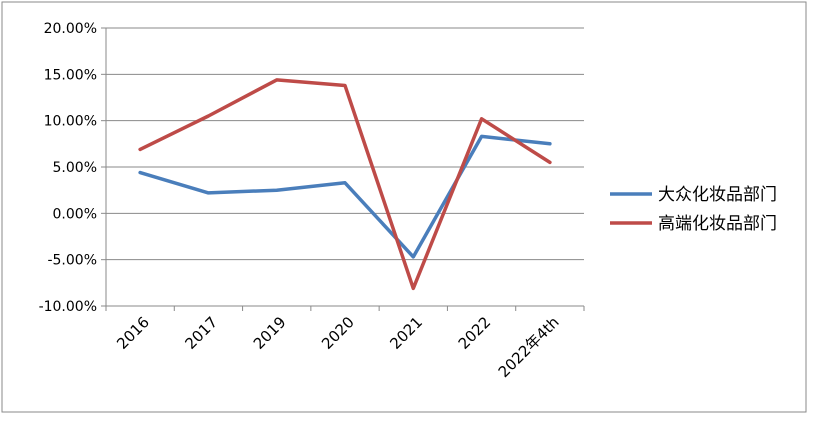  I want to click on y-axis-tick-label: 15.00%, so click(70, 75).